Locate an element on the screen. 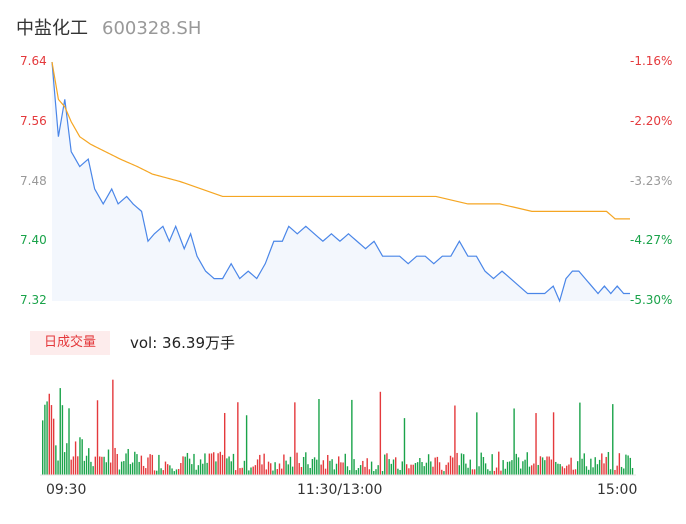 The width and height of the screenshot is (686, 524). time-label-midday: 11:30/13:00 is located at coordinates (339, 490).